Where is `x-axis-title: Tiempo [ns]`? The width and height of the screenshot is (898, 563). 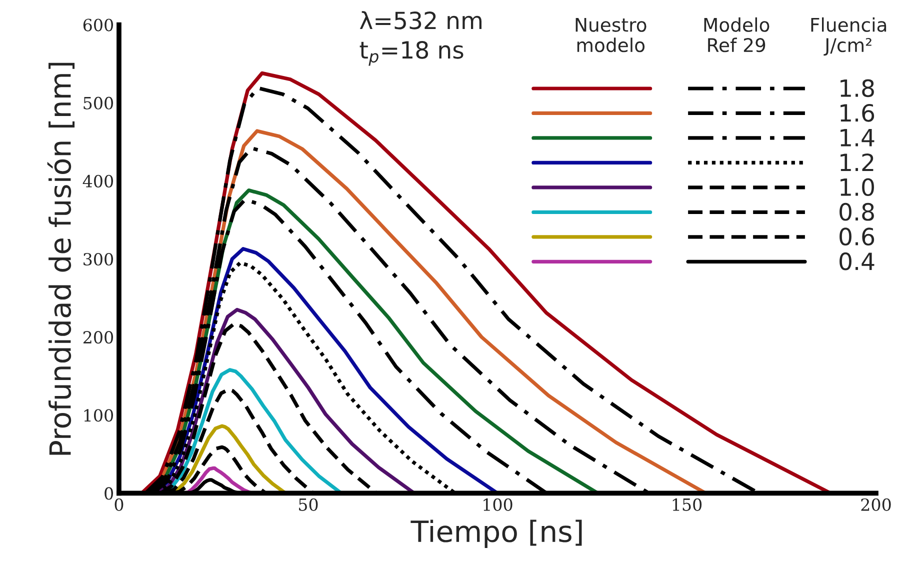 x-axis-title: Tiempo [ns] is located at coordinates (496, 534).